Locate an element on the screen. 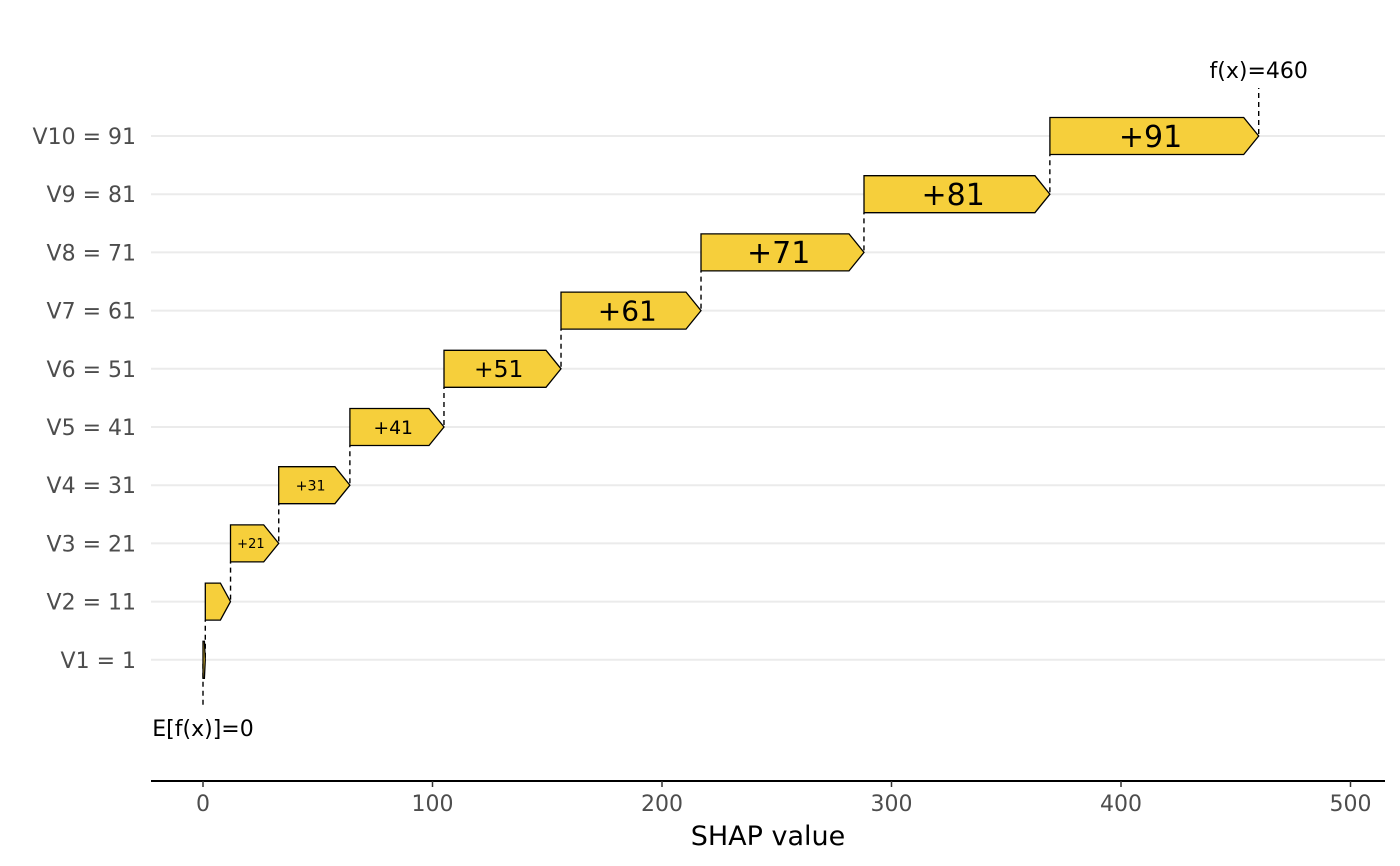 This screenshot has width=1400, height=866. x-tick-label: 500 is located at coordinates (1351, 804).